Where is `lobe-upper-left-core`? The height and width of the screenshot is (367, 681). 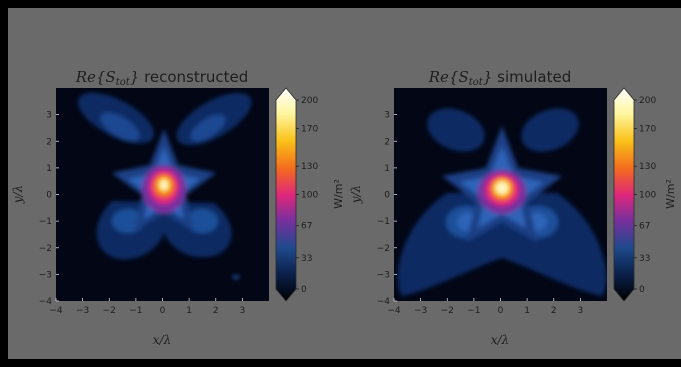
lobe-upper-left-core is located at coordinates (120, 127).